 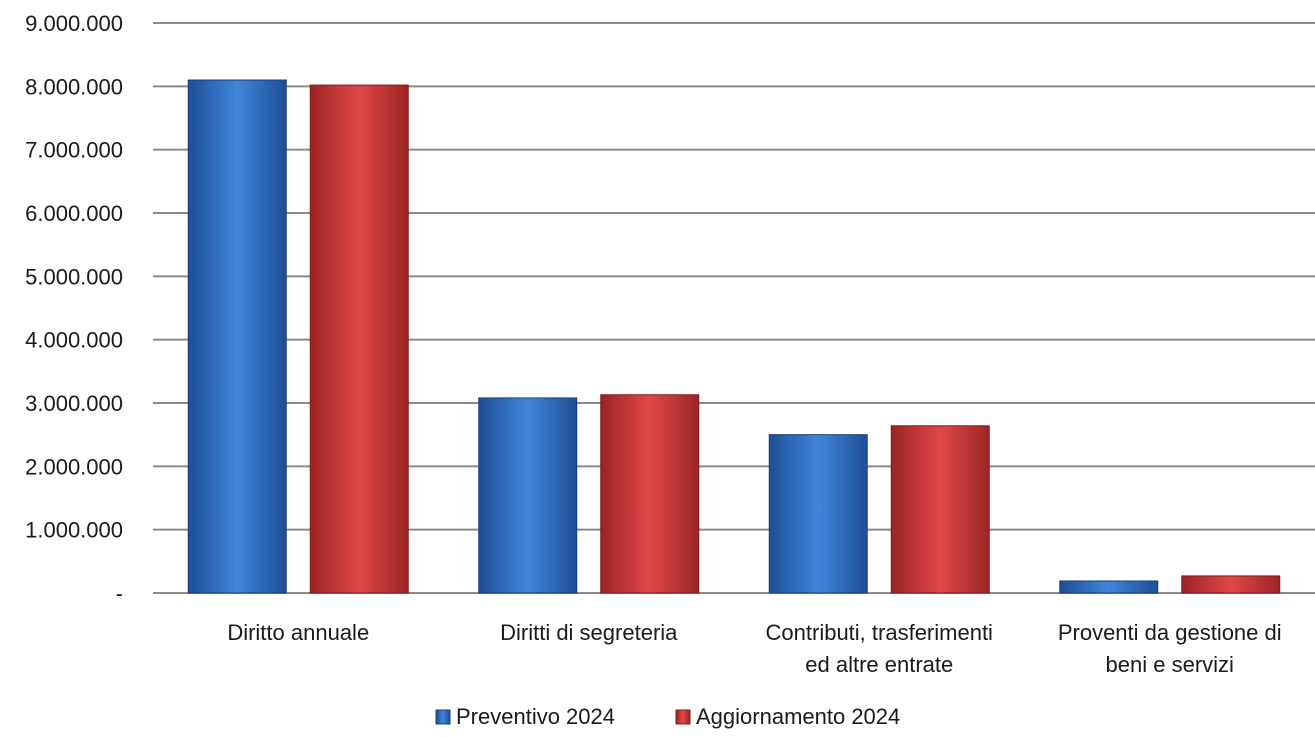 I want to click on y-tick-label: 4.000.000, so click(x=74, y=340).